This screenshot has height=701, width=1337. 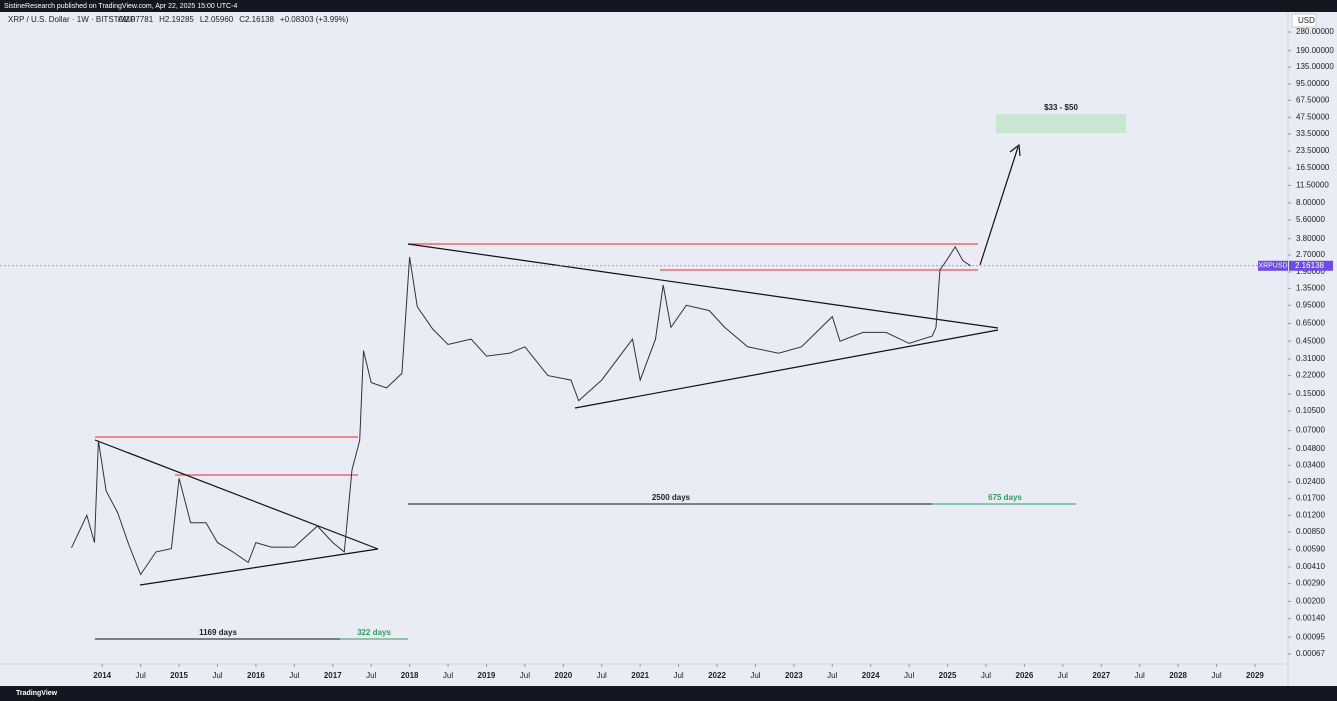 What do you see at coordinates (1310, 410) in the screenshot?
I see `y-tick-label: 0.10500` at bounding box center [1310, 410].